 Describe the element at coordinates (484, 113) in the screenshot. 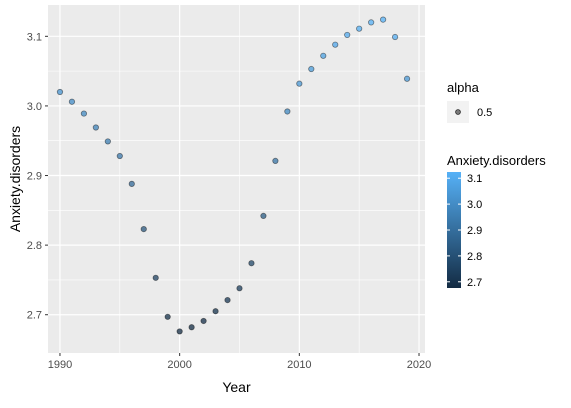

I see `legend-alpha-label: 0.5` at that location.